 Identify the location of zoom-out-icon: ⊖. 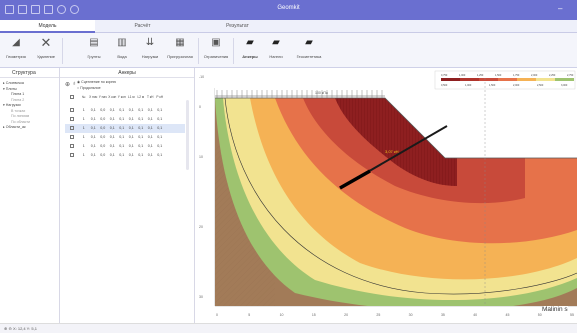
(10, 328).